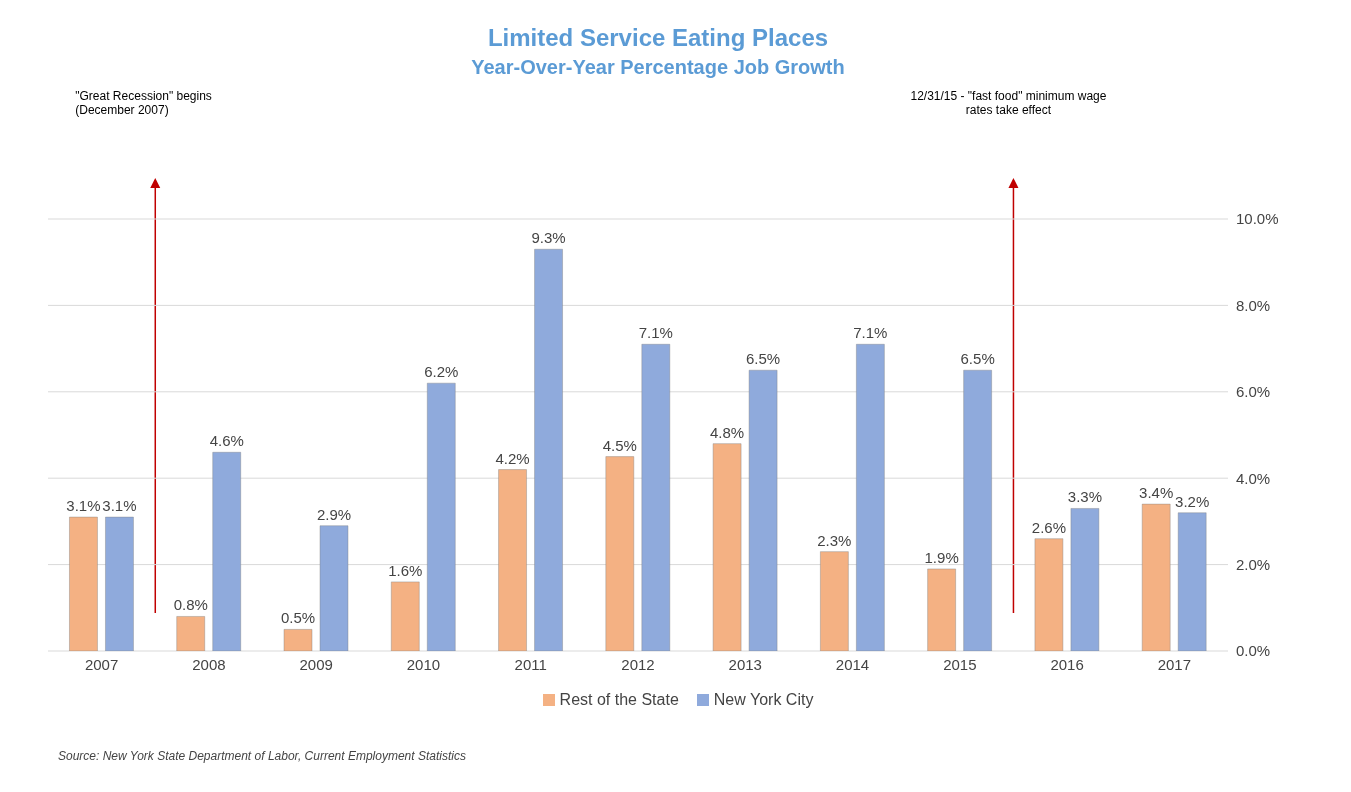  Describe the element at coordinates (745, 664) in the screenshot. I see `x-tick-label: 2013` at that location.